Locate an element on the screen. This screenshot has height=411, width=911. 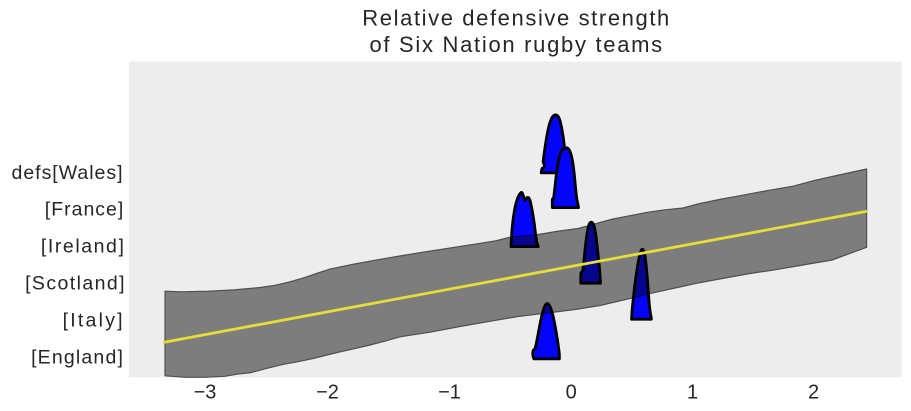
svg-text: 2 is located at coordinates (813, 392).